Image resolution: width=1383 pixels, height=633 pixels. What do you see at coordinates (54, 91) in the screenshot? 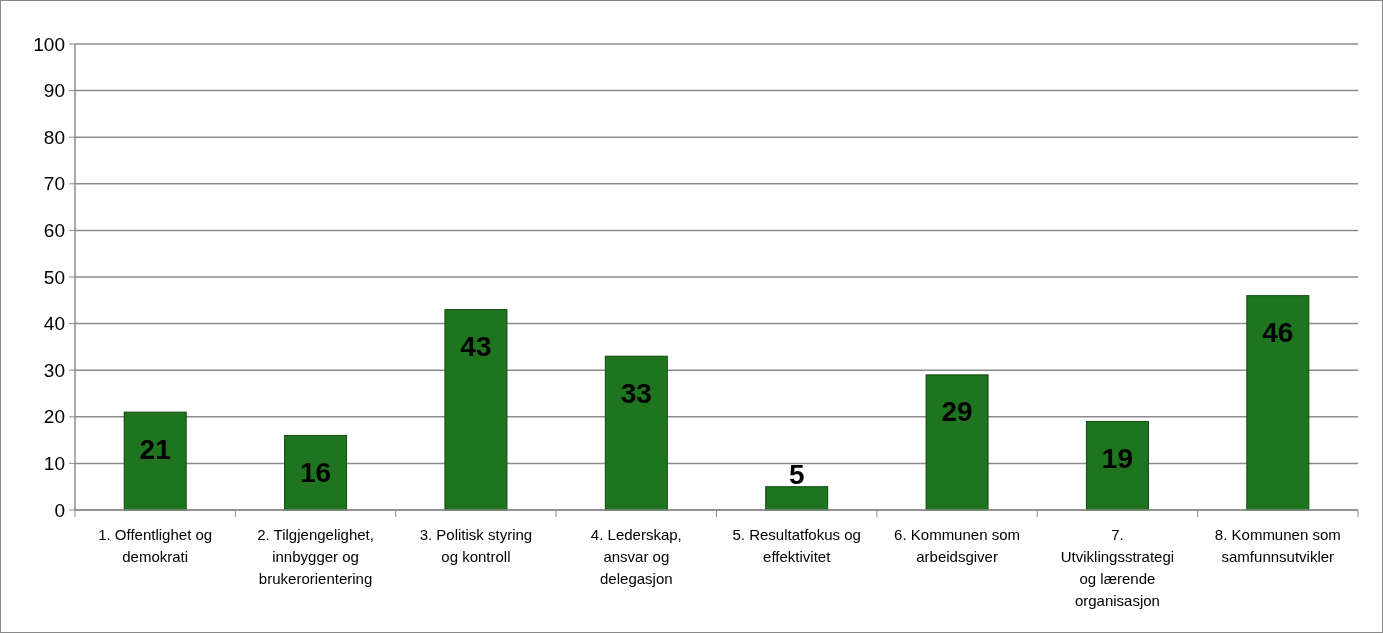
I see `y-tick-label: 90` at bounding box center [54, 91].